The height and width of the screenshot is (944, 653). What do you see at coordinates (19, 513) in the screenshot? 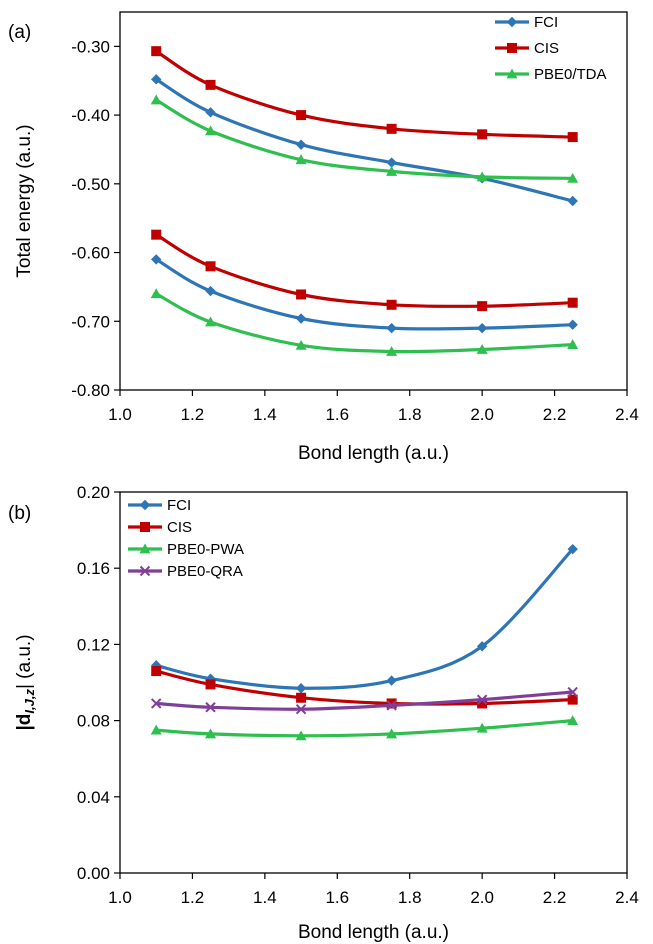
I see `panel-b-label: (b)` at bounding box center [19, 513].